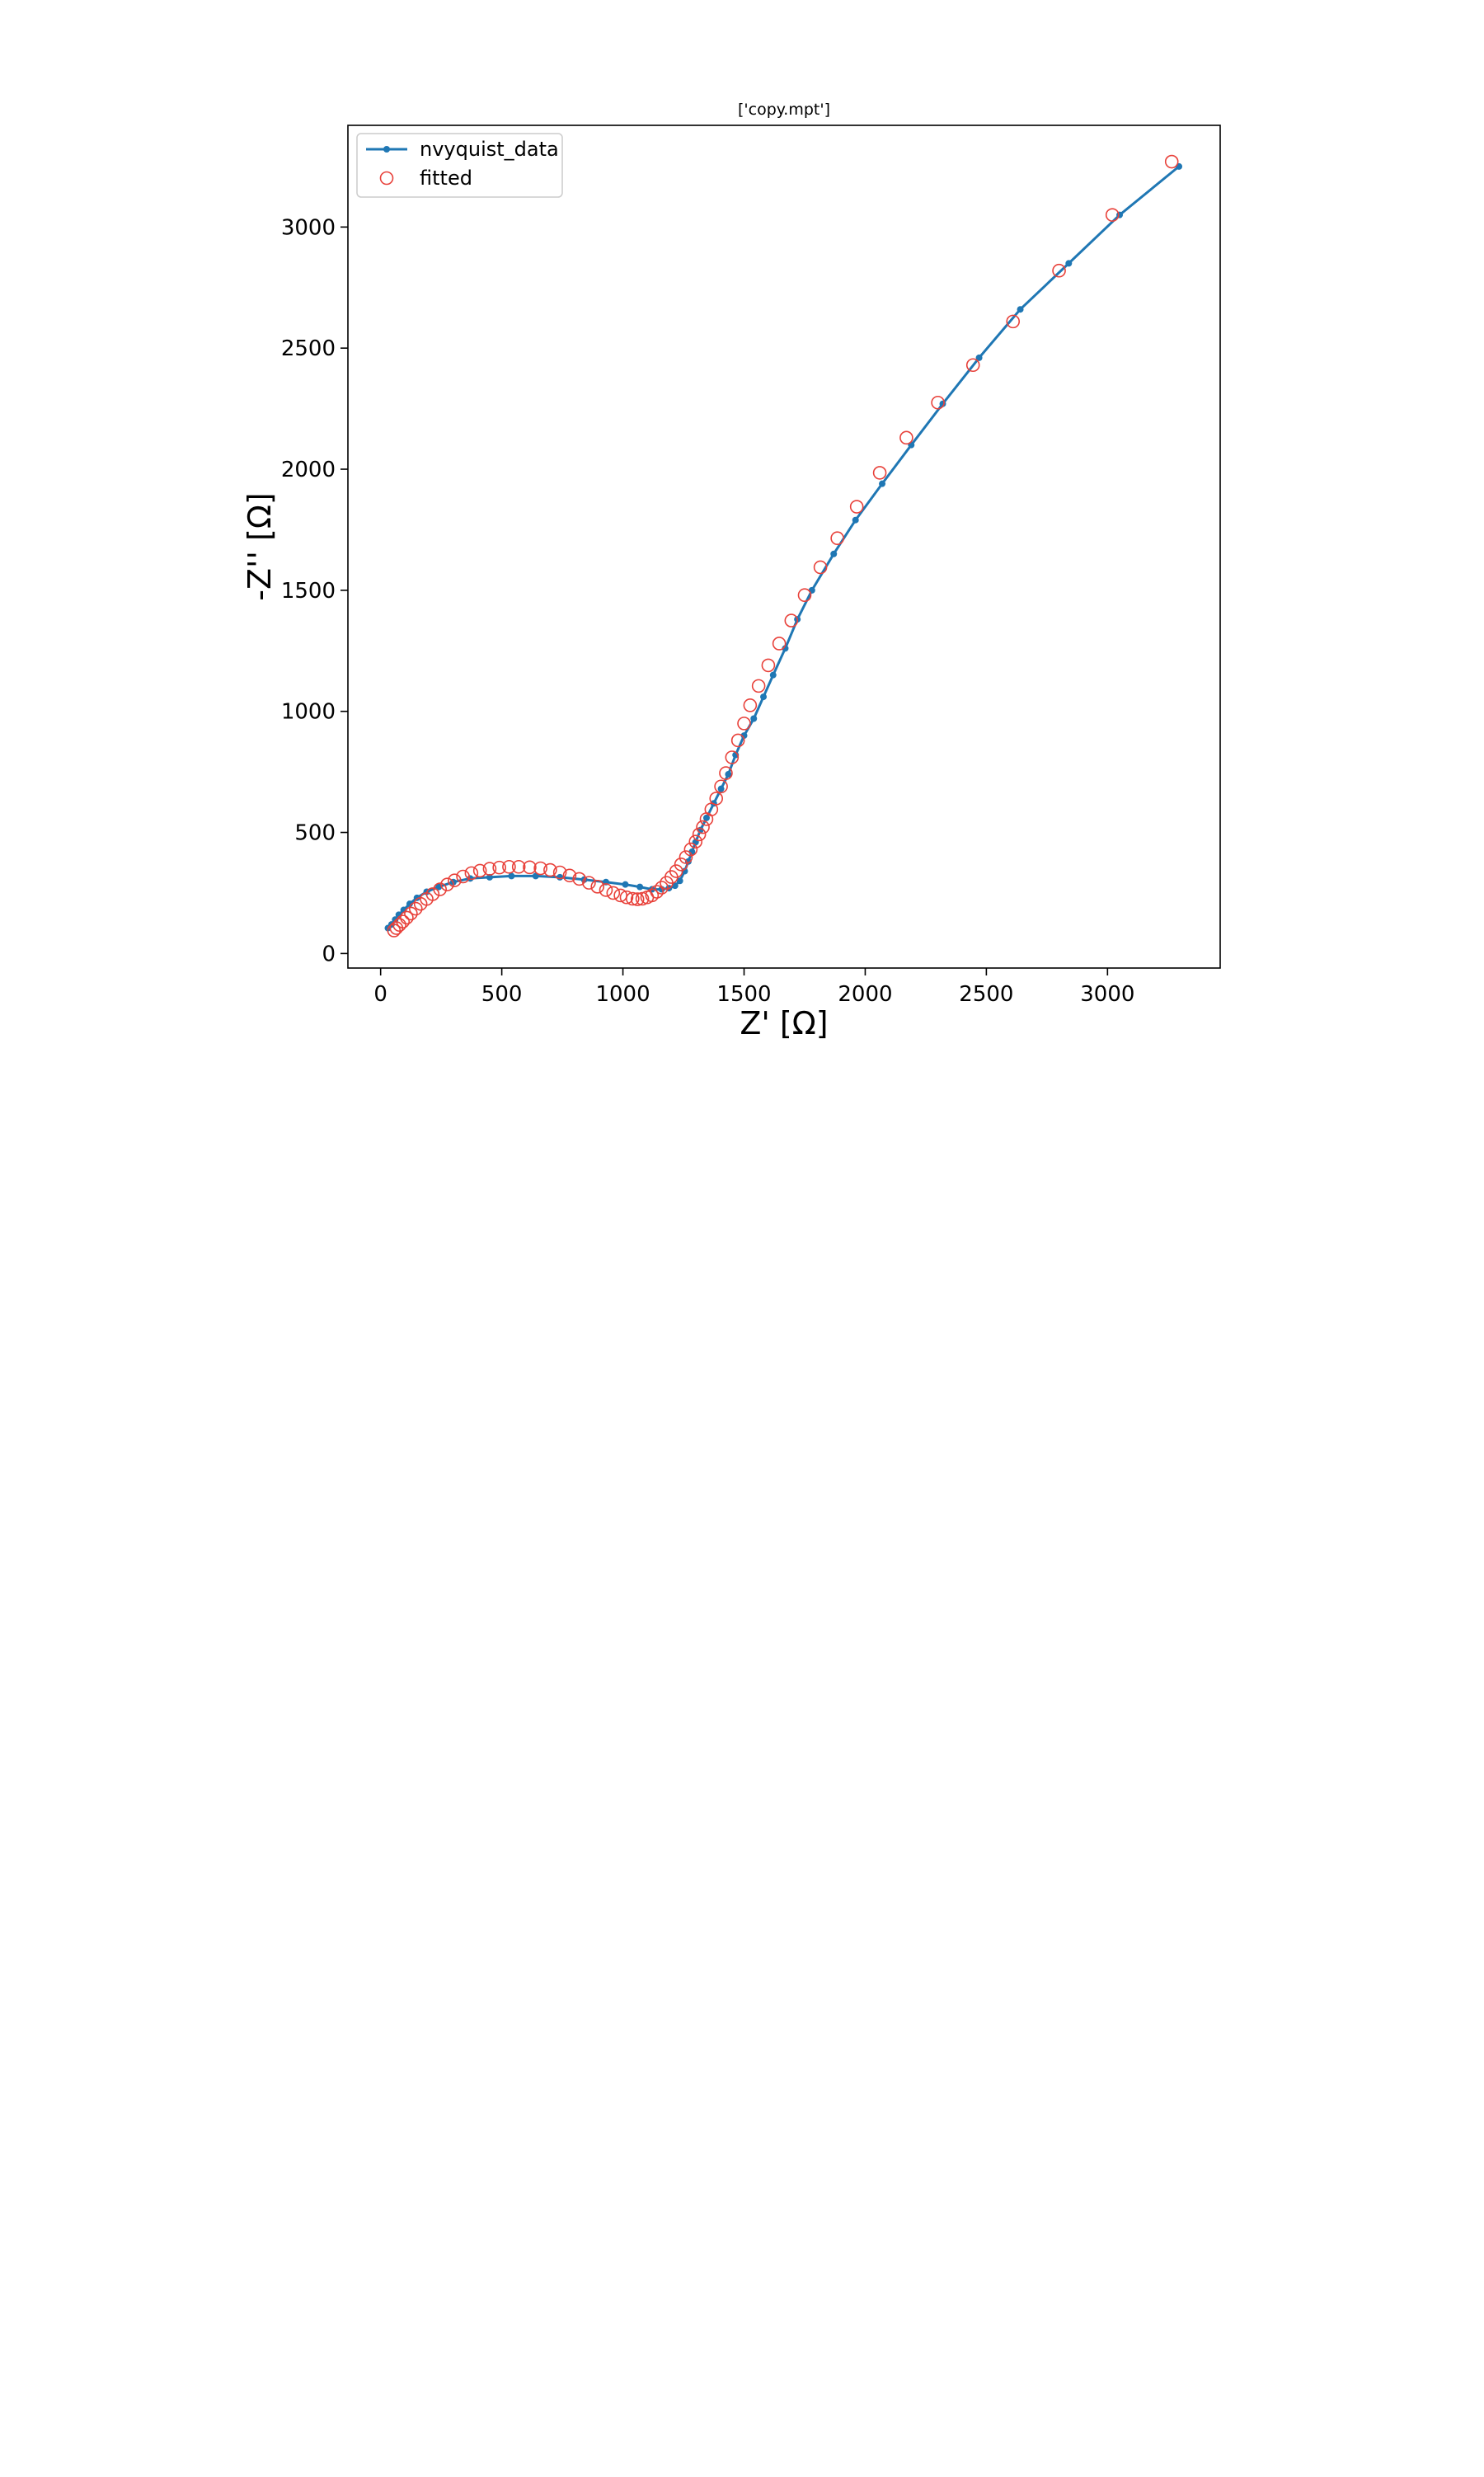 The width and height of the screenshot is (1484, 2477). I want to click on y-axis-ticks: 0 500 1000 1500 2000 2500 3000, so click(314, 590).